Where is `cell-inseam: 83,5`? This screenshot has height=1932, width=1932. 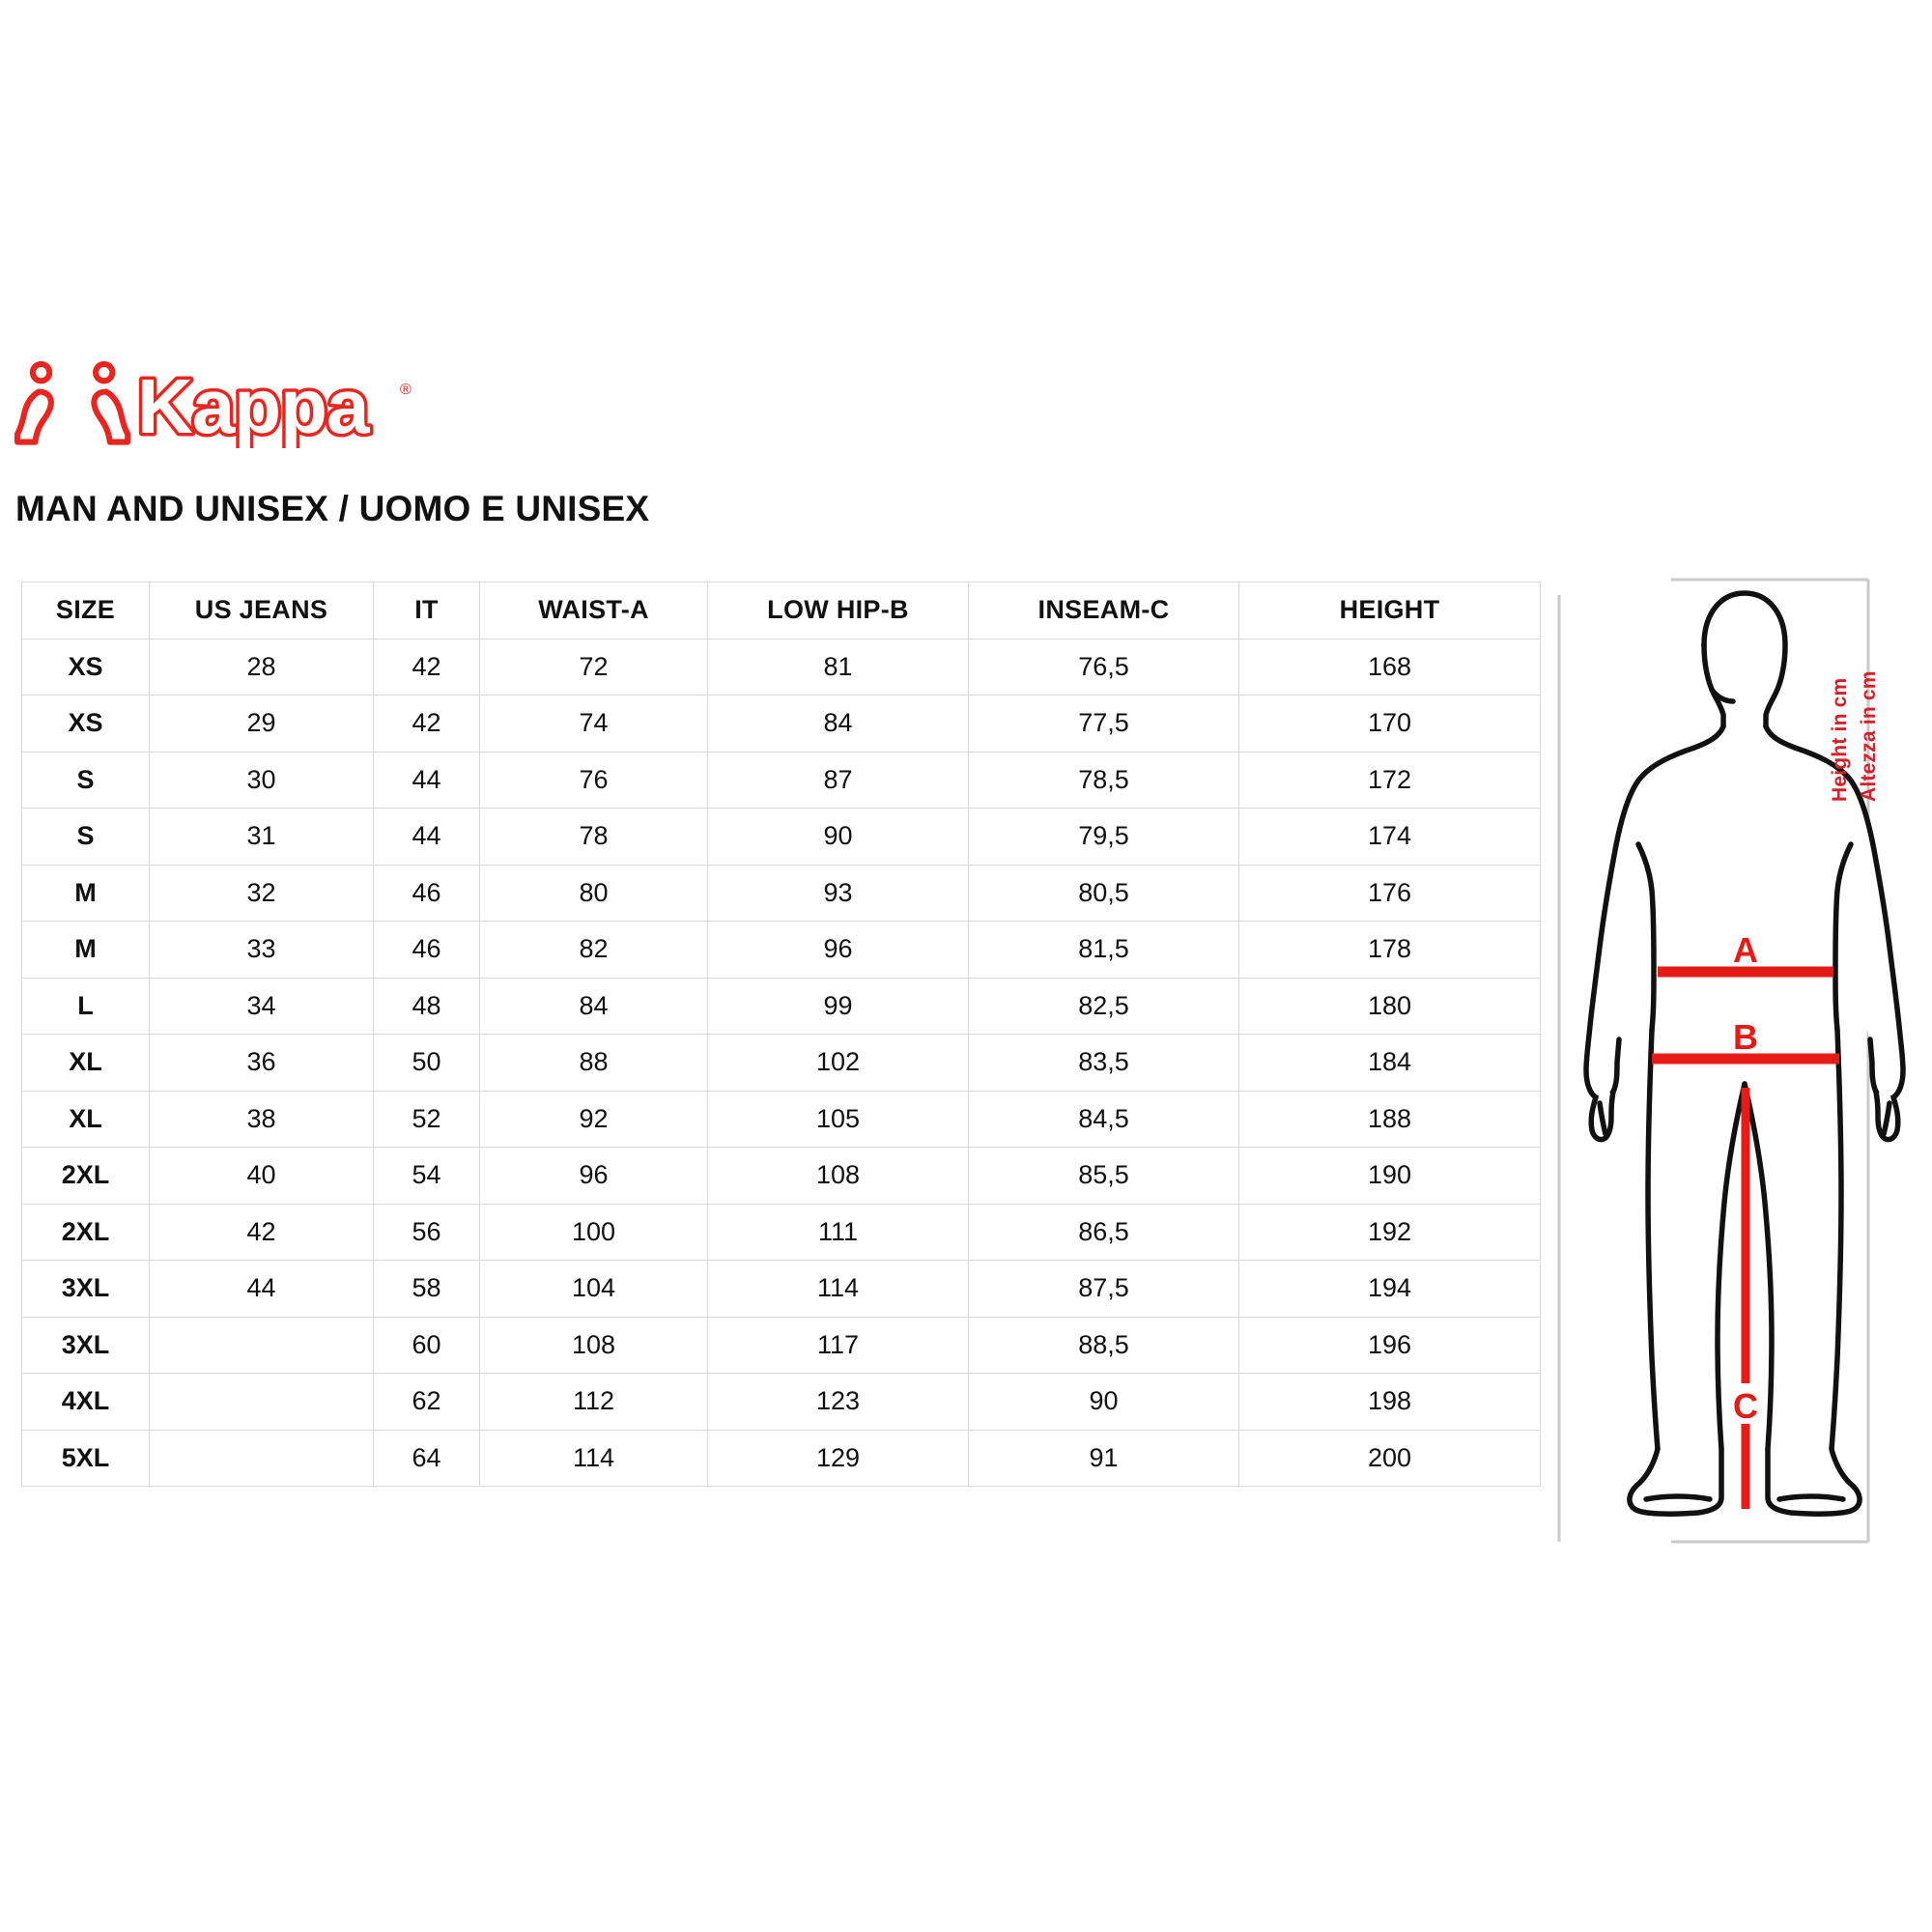
cell-inseam: 83,5 is located at coordinates (1103, 1063).